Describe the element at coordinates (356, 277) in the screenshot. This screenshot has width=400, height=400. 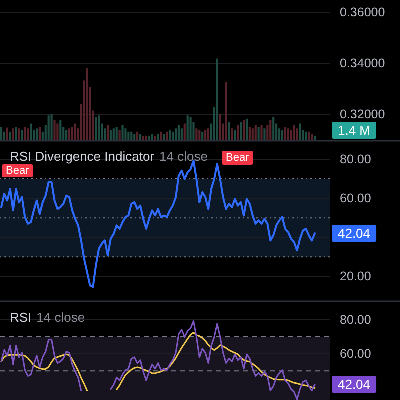
I see `y-tick-label: 20.00` at that location.